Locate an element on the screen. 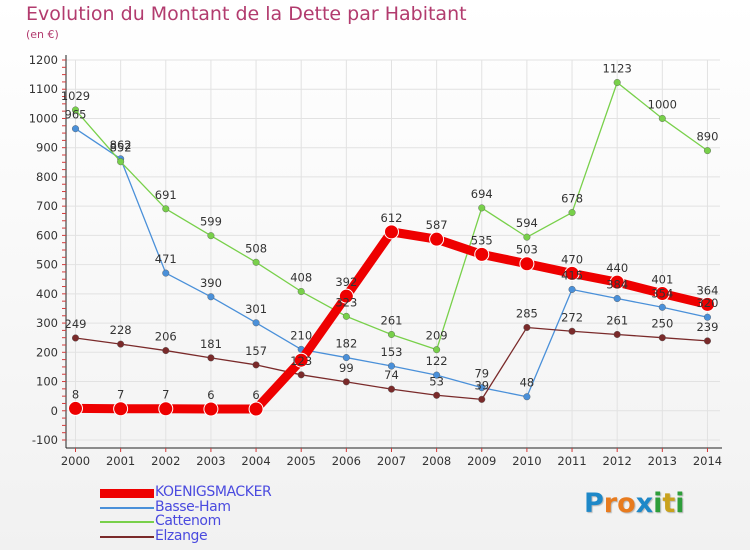 Image resolution: width=750 pixels, height=550 pixels. data-label: 157 is located at coordinates (256, 351).